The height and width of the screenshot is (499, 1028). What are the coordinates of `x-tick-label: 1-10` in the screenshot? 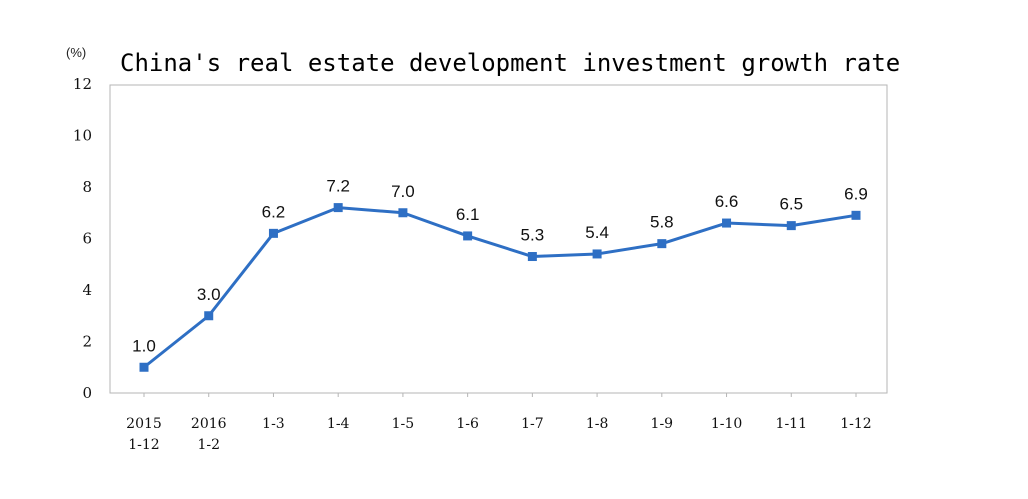 It's located at (726, 424).